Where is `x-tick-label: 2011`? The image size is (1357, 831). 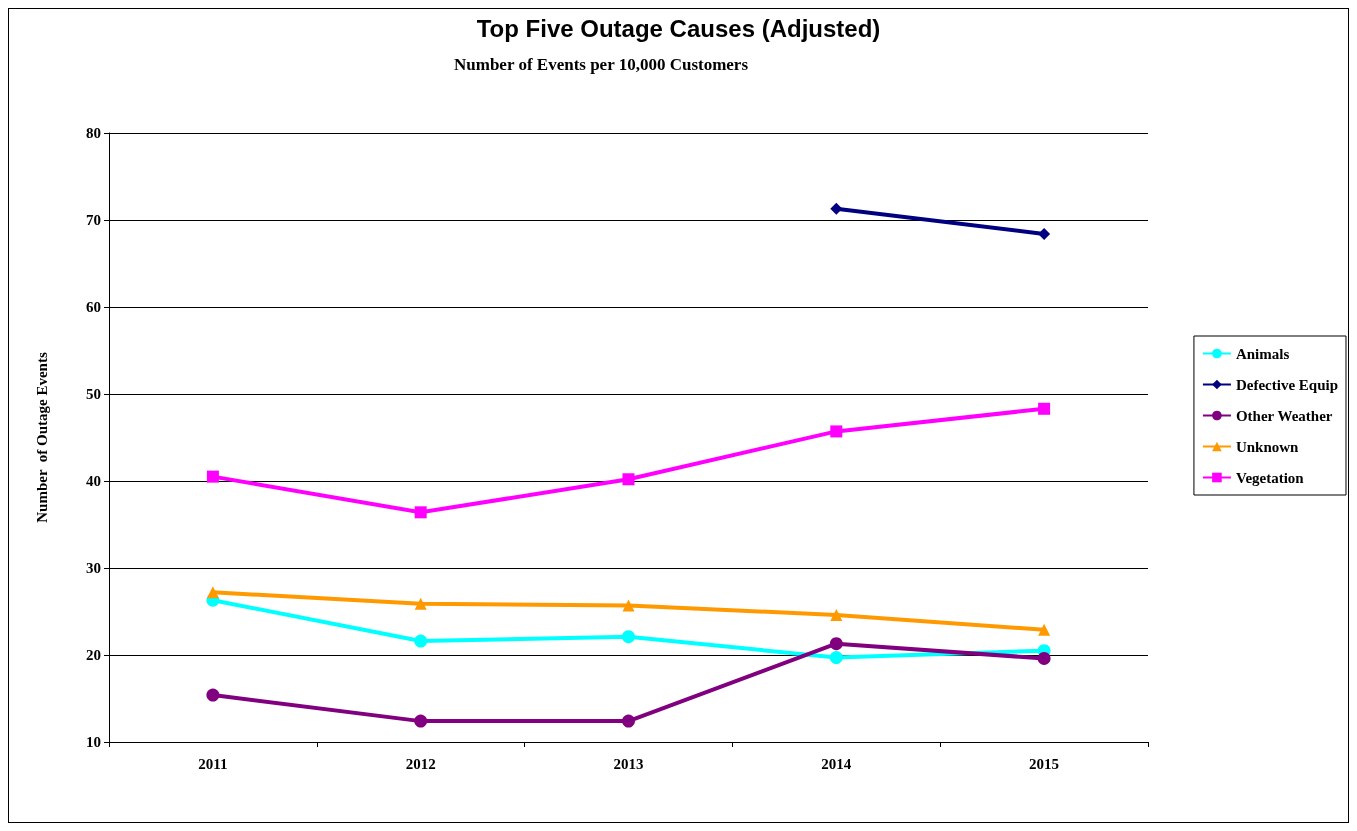
x-tick-label: 2011 is located at coordinates (213, 763).